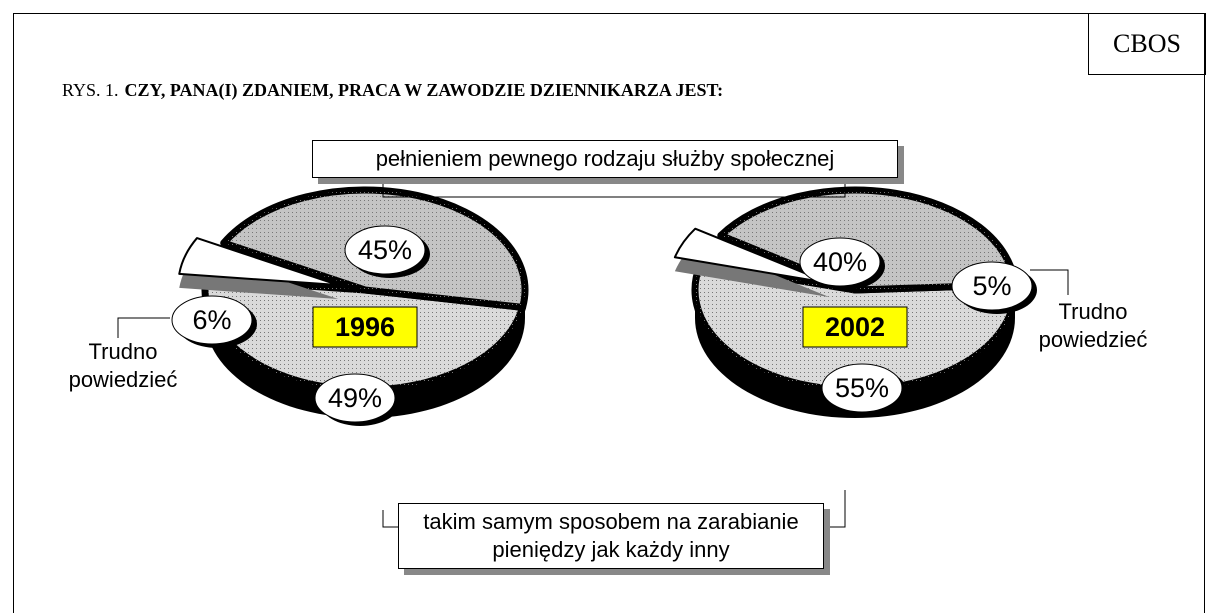  I want to click on brand: CBOS, so click(1147, 44).